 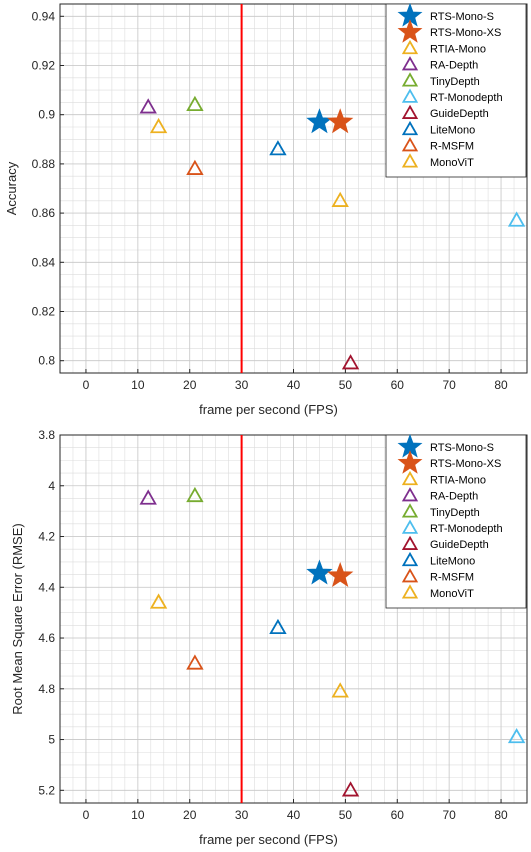 What do you see at coordinates (46, 587) in the screenshot?
I see `y-tick-label: 4.4` at bounding box center [46, 587].